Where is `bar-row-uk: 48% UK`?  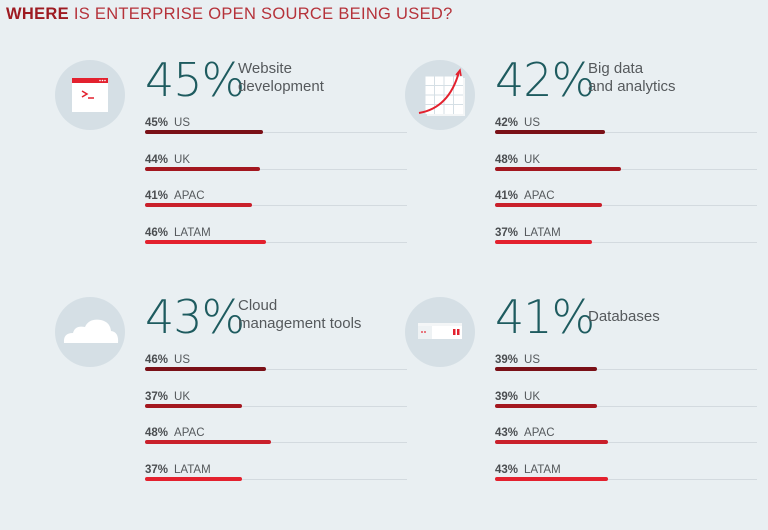
bar-row-uk: 48% UK is located at coordinates (626, 169).